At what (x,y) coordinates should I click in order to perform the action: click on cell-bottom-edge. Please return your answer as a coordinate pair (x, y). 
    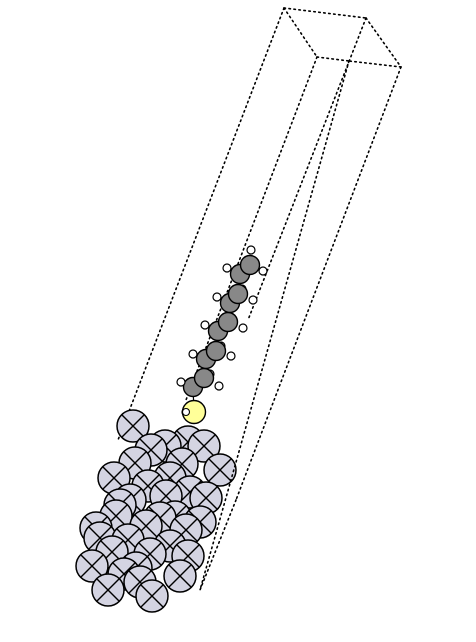
    Looking at the image, I should click on (218, 545).